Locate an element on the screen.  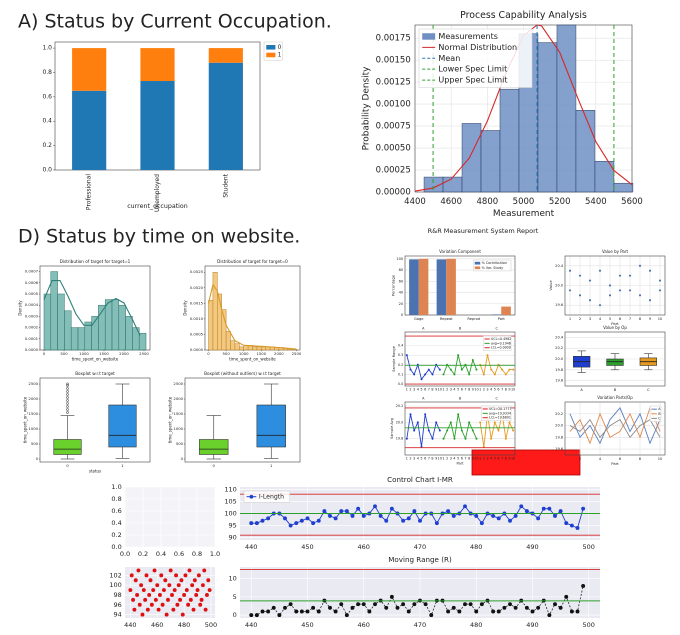
y-axis-label: time_spent_on_website is located at coordinates (24, 419).